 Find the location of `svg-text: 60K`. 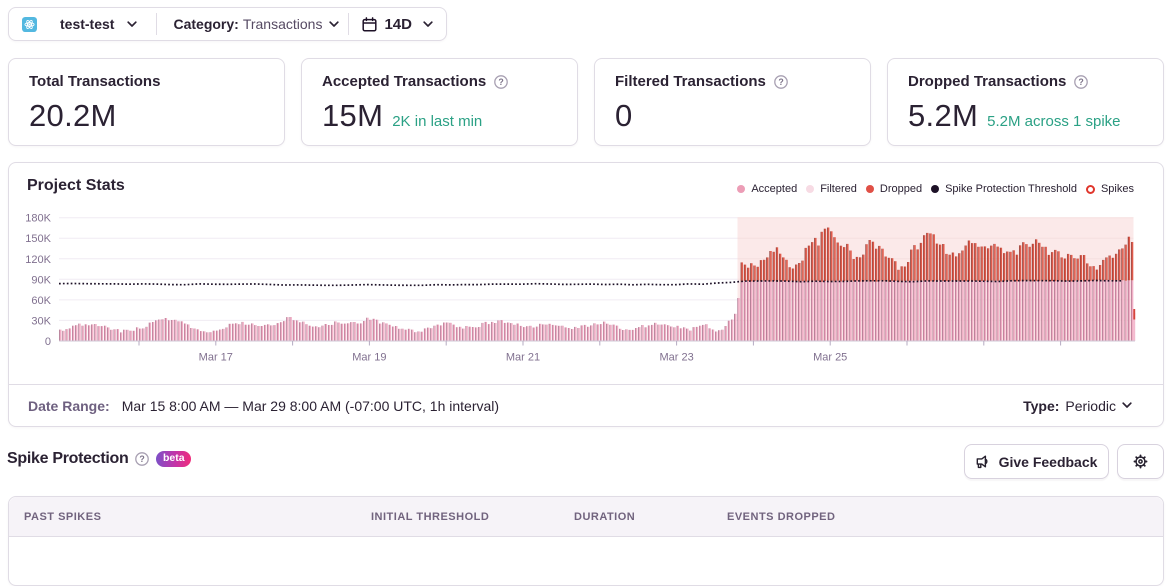

svg-text: 60K is located at coordinates (41, 301).